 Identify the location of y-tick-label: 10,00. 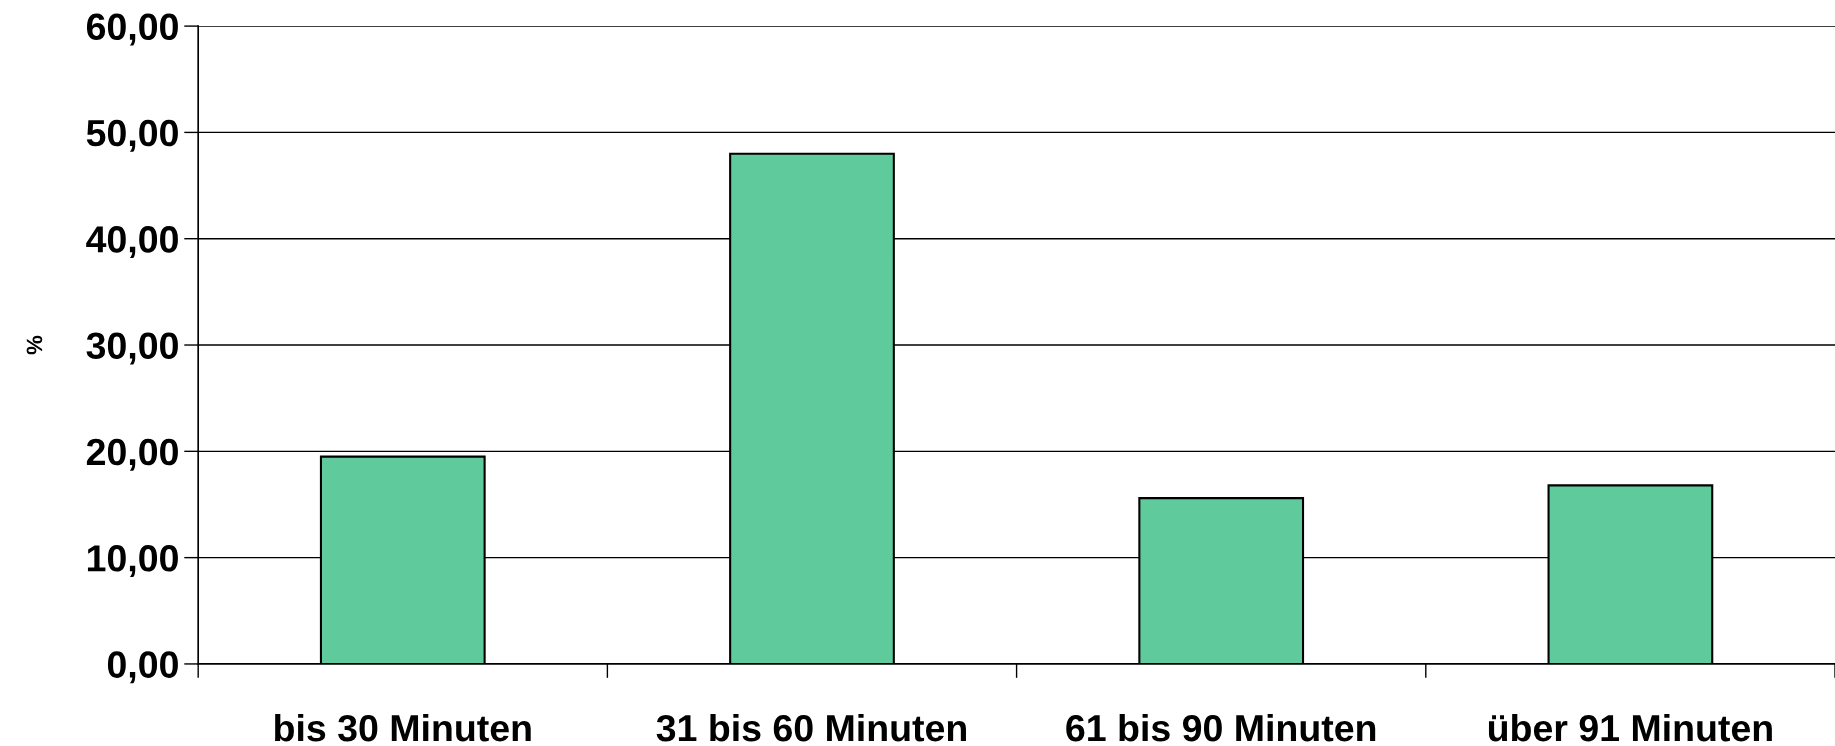
(132, 561).